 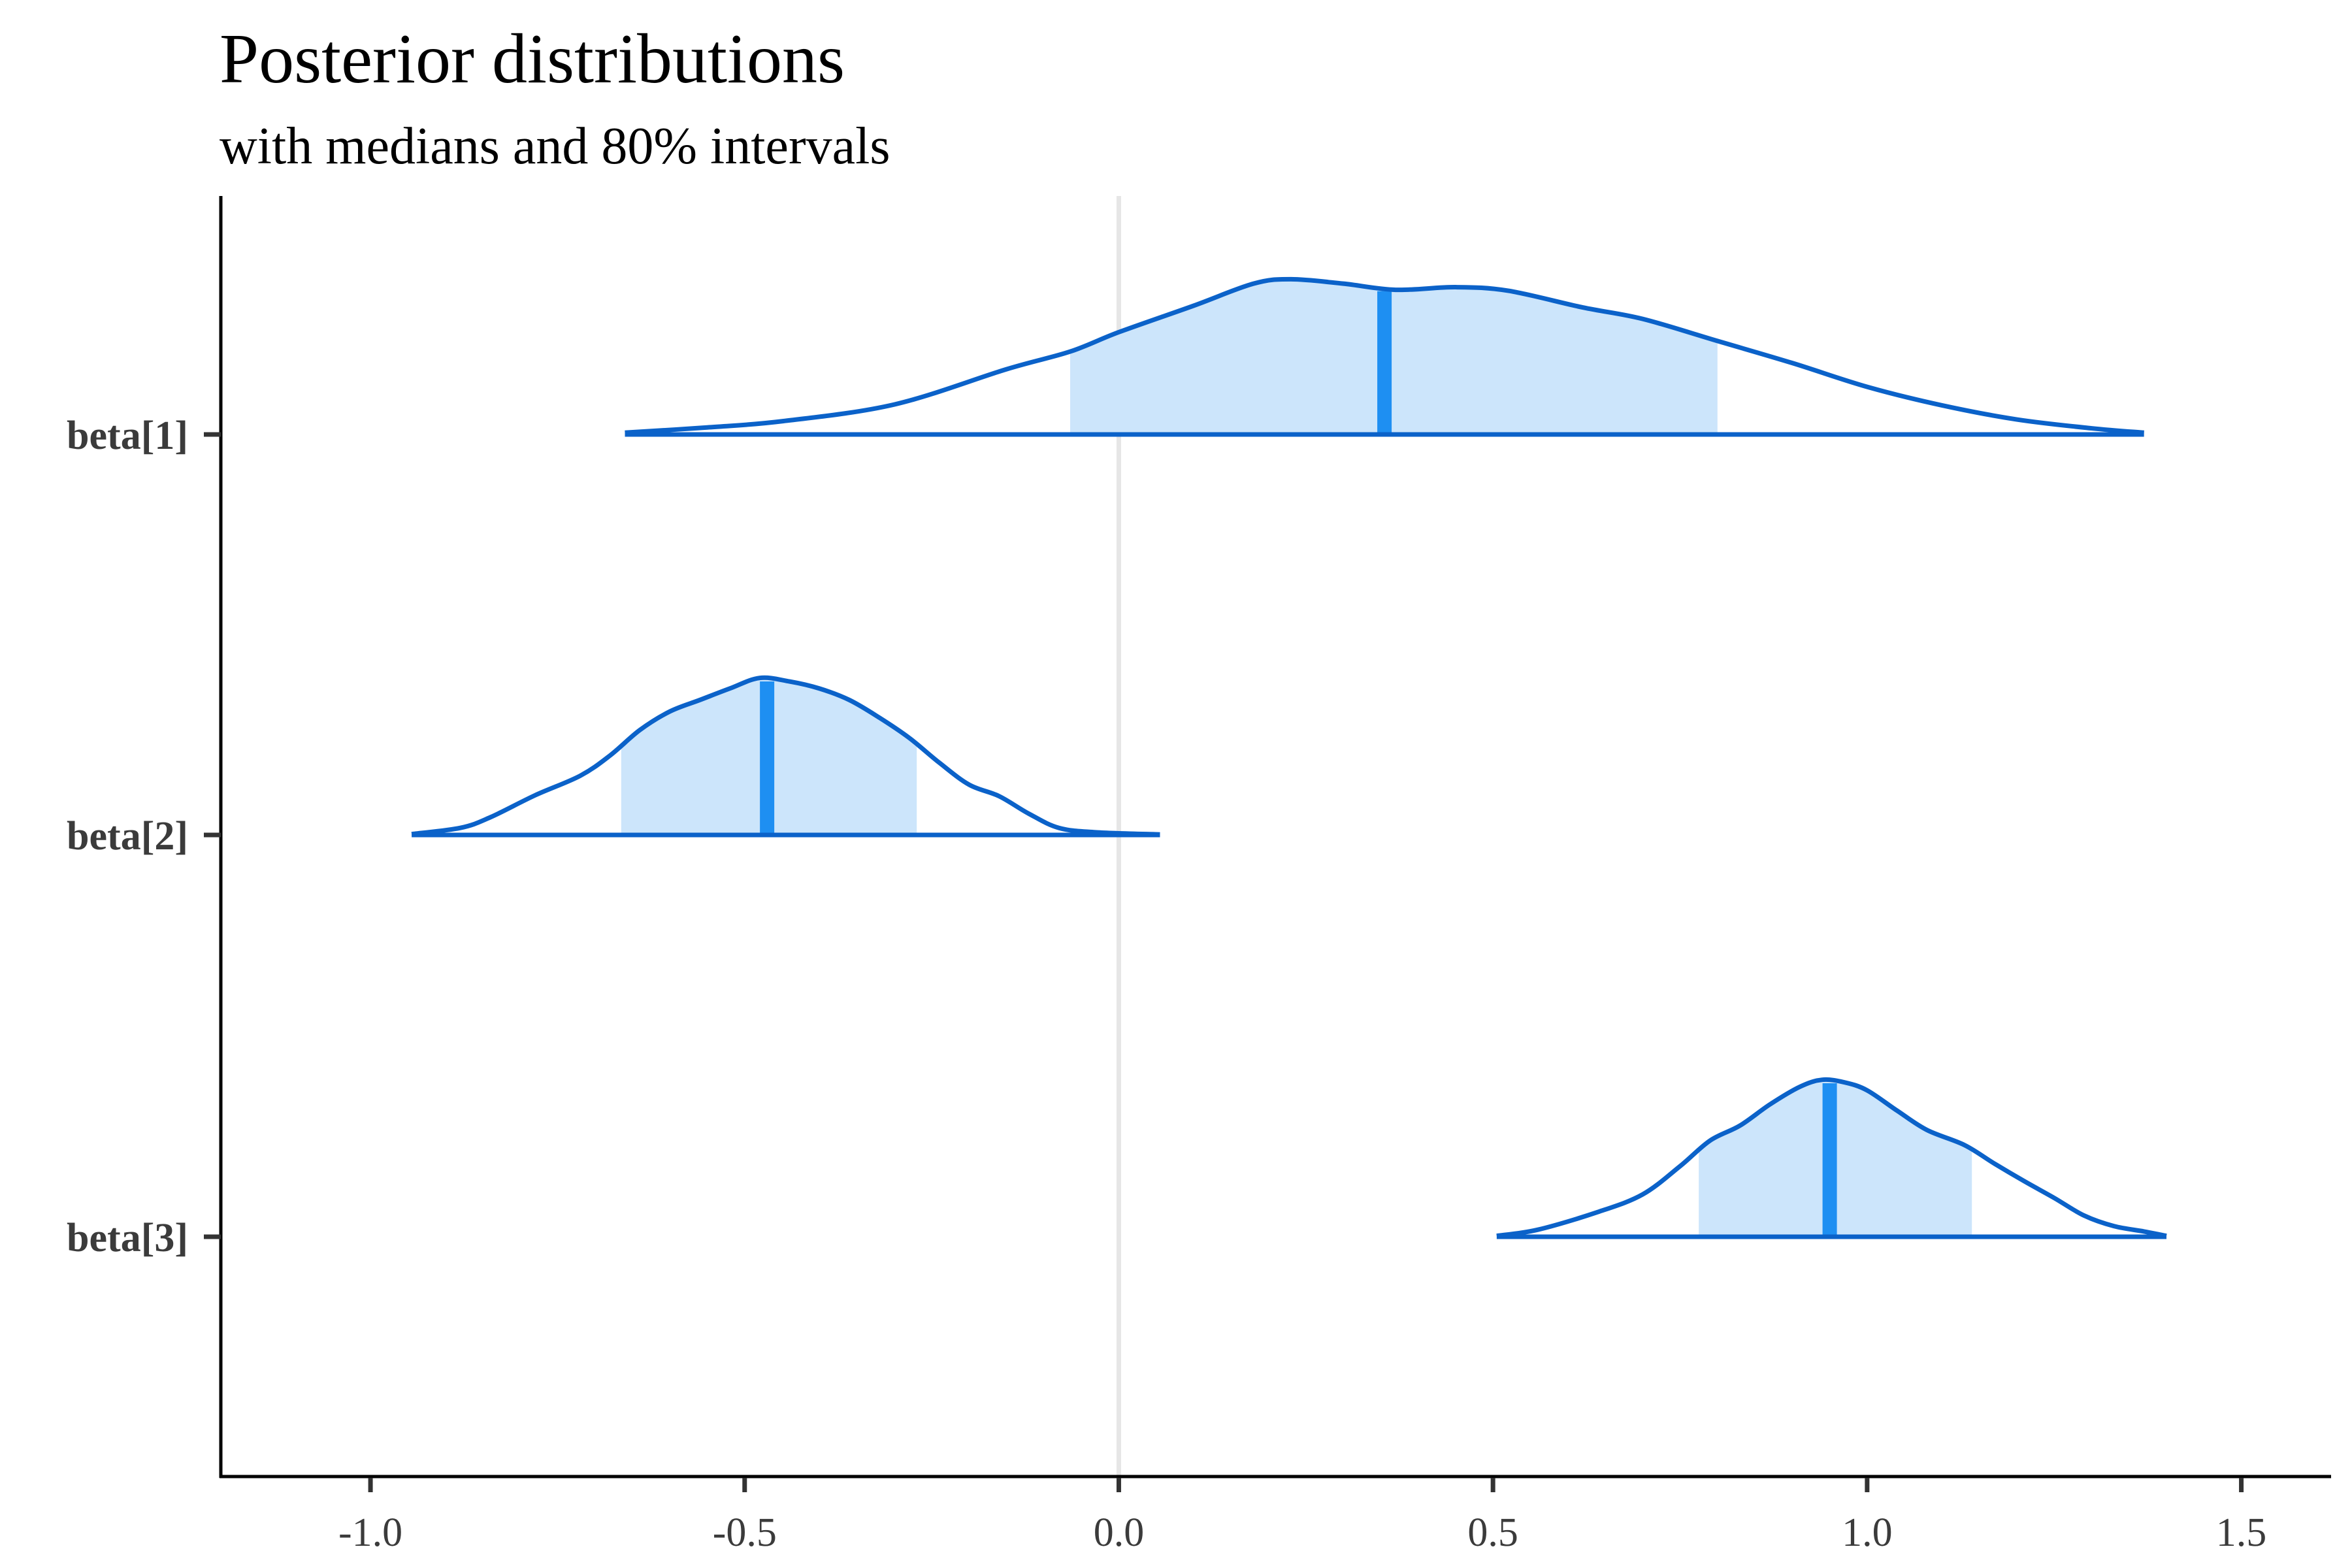 What do you see at coordinates (555, 146) in the screenshot?
I see `chart-subtitle: with medians and 80% intervals` at bounding box center [555, 146].